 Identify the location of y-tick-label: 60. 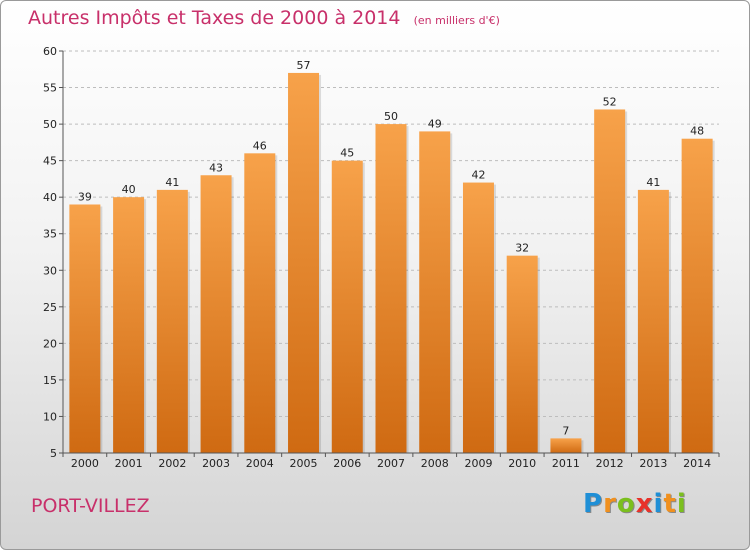
(50, 51).